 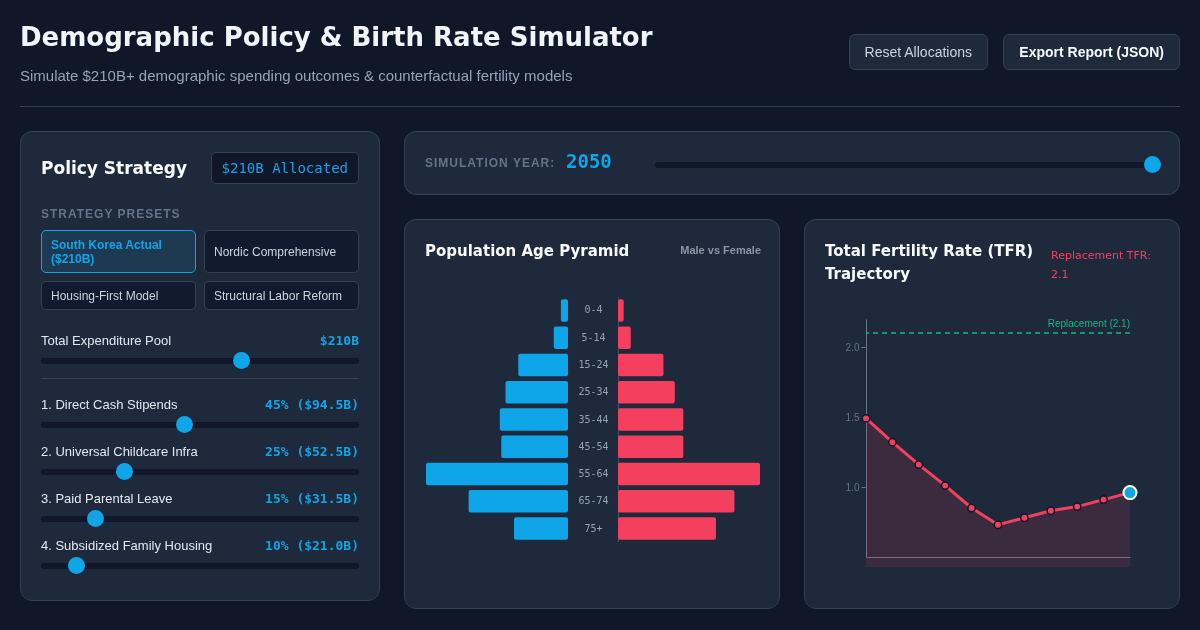 What do you see at coordinates (593, 337) in the screenshot?
I see `y-tick-label: 5-14` at bounding box center [593, 337].